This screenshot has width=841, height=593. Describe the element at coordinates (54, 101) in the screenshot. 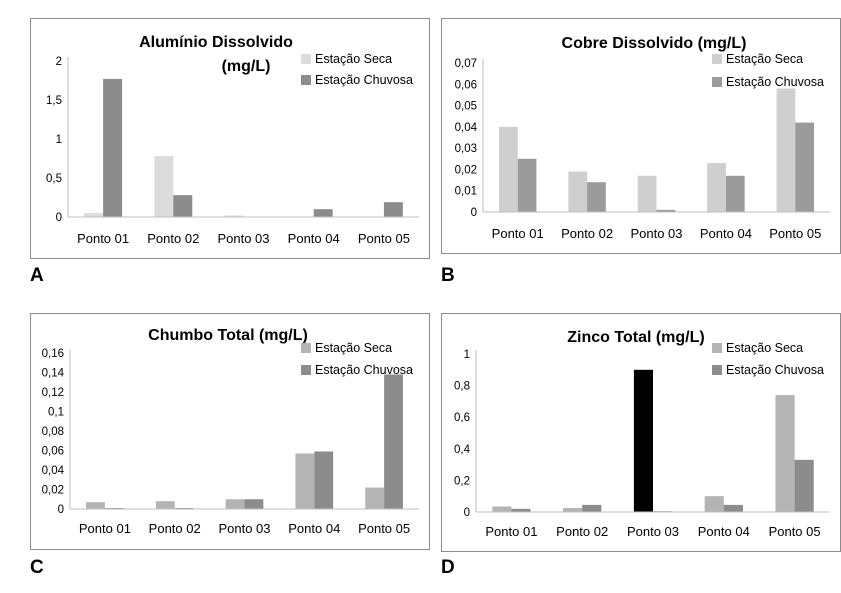

I see `y-tick-label: 1,5` at that location.